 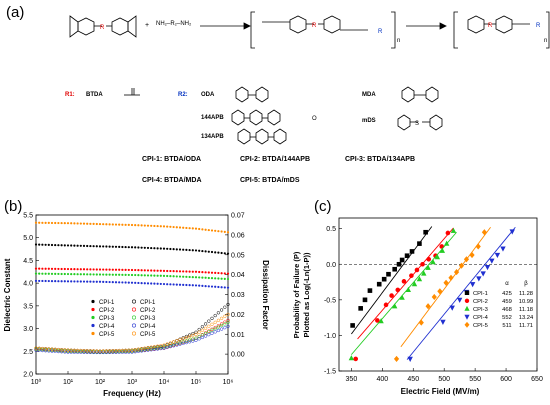 What do you see at coordinates (537, 379) in the screenshot?
I see `x-tick-label-c: 650` at bounding box center [537, 379].